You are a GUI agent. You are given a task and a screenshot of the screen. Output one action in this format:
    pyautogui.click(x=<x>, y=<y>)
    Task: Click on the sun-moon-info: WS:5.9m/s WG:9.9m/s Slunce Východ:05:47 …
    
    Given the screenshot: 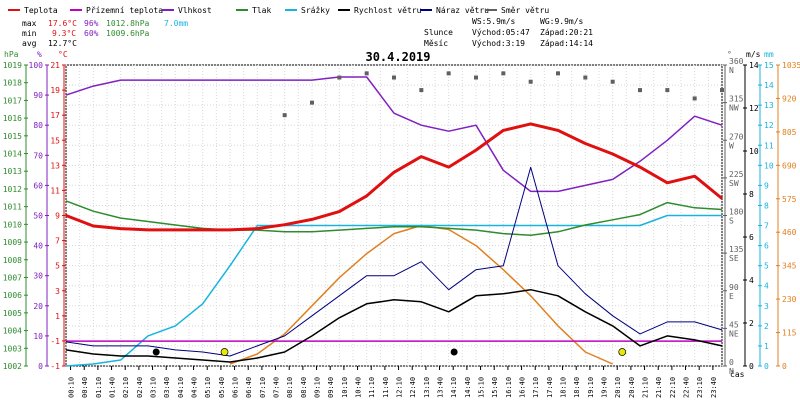 What is the action you would take?
    pyautogui.click(x=508, y=32)
    